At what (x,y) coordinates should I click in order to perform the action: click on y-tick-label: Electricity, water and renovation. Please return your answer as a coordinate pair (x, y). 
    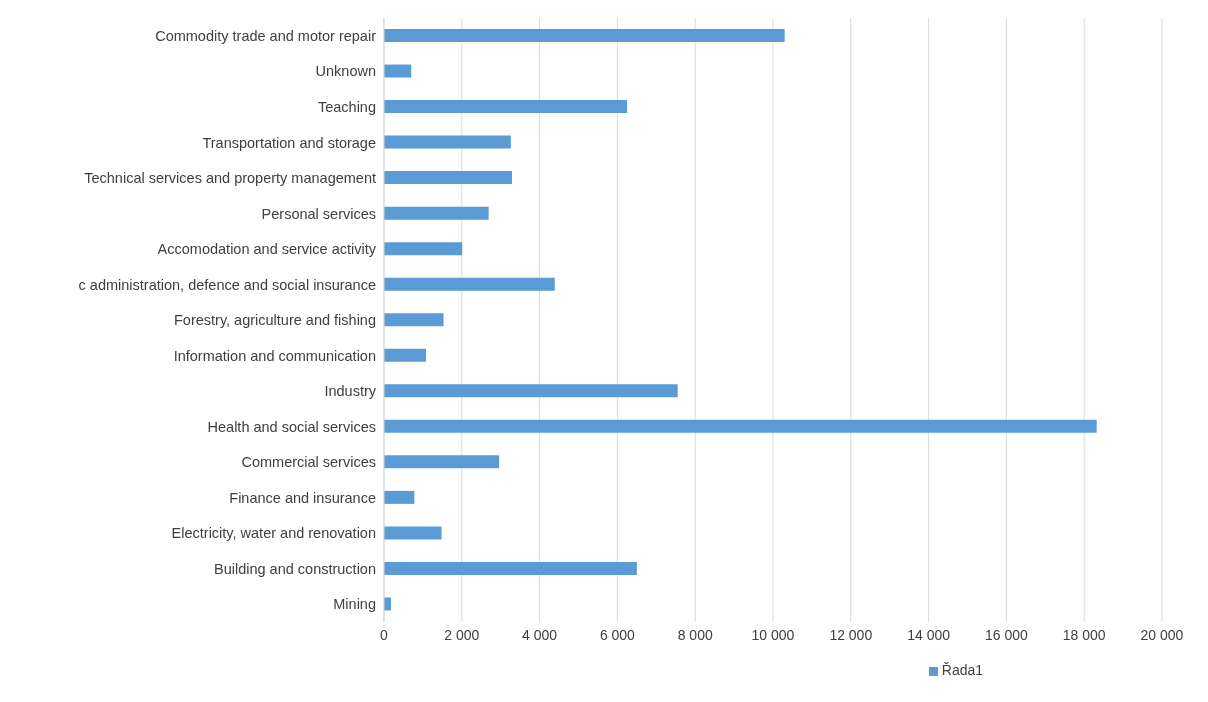
    Looking at the image, I should click on (273, 533).